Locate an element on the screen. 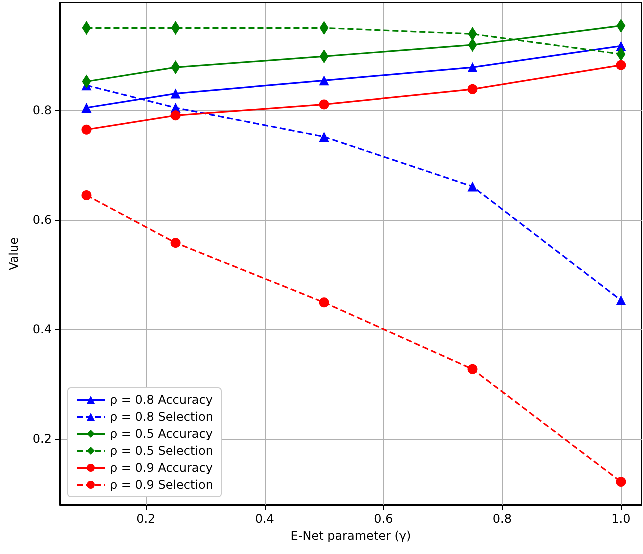  x-tick-label: 0.4 is located at coordinates (264, 519).